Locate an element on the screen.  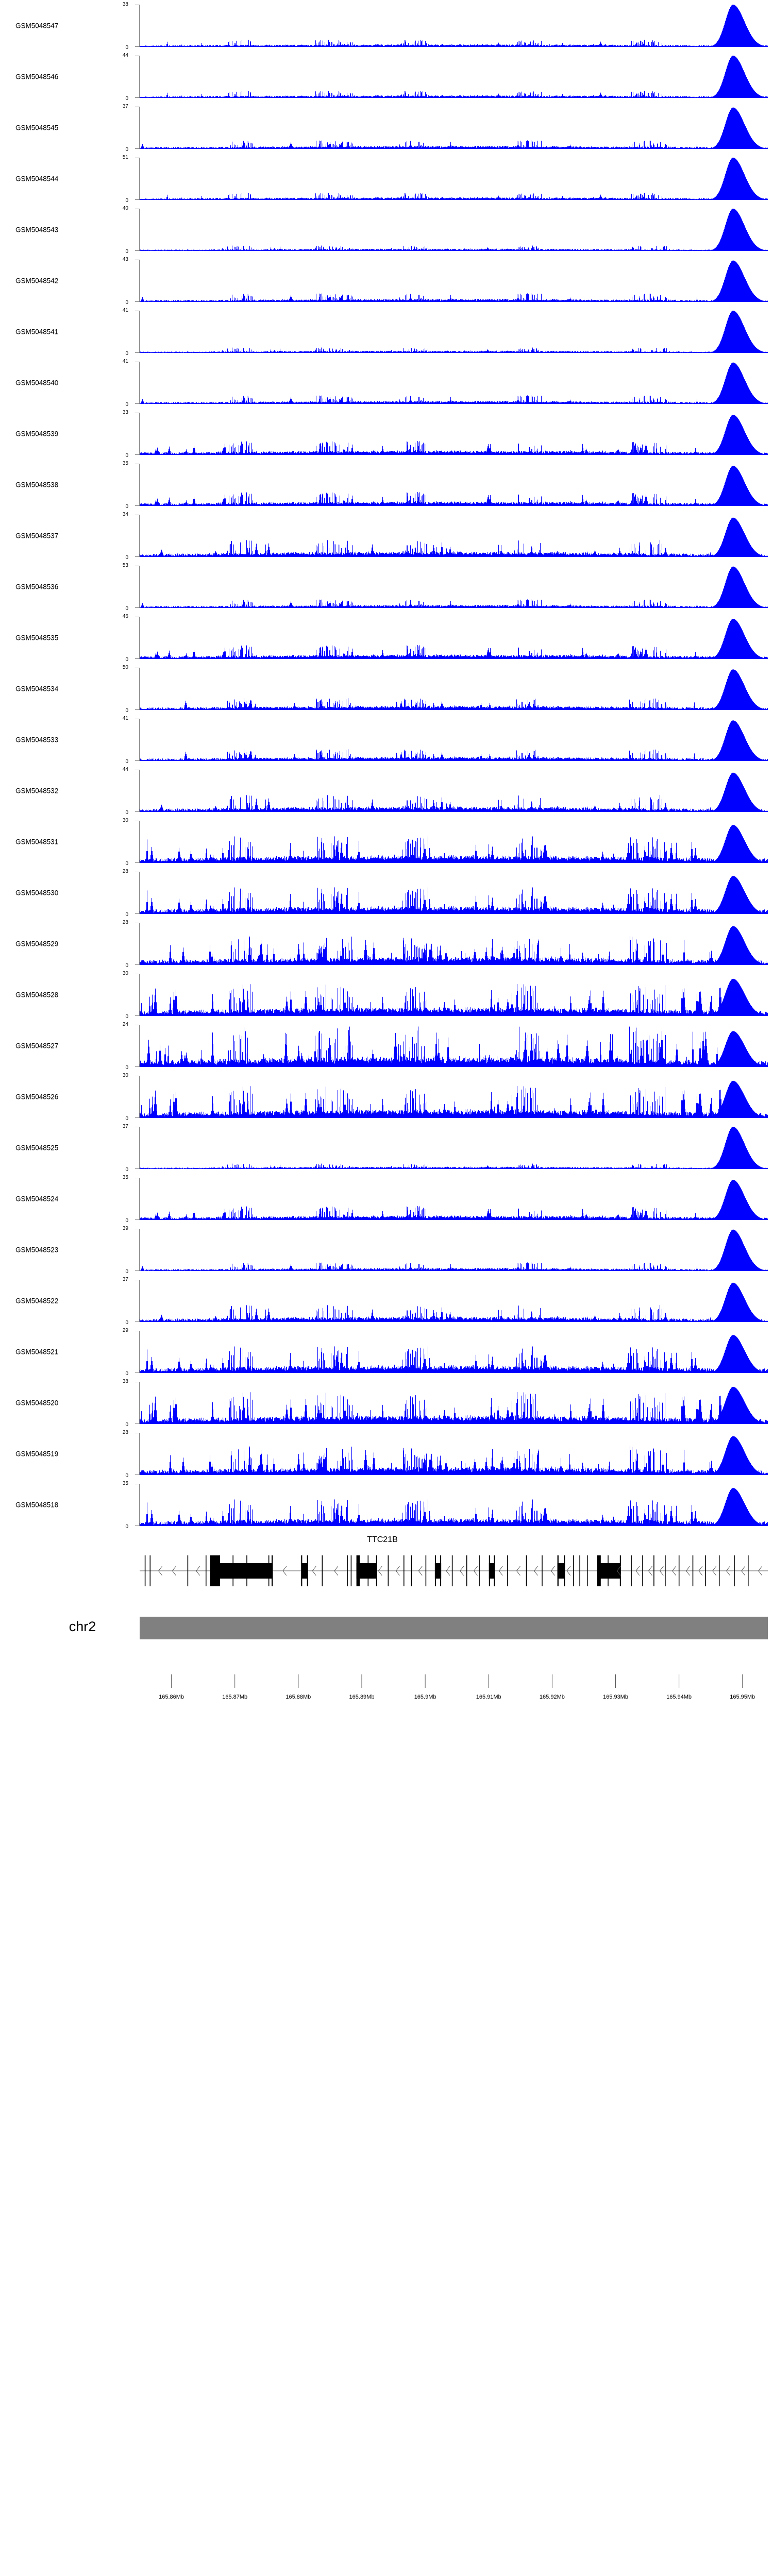
signal-track: GSM5048543 40 0 is located at coordinates (386, 229).